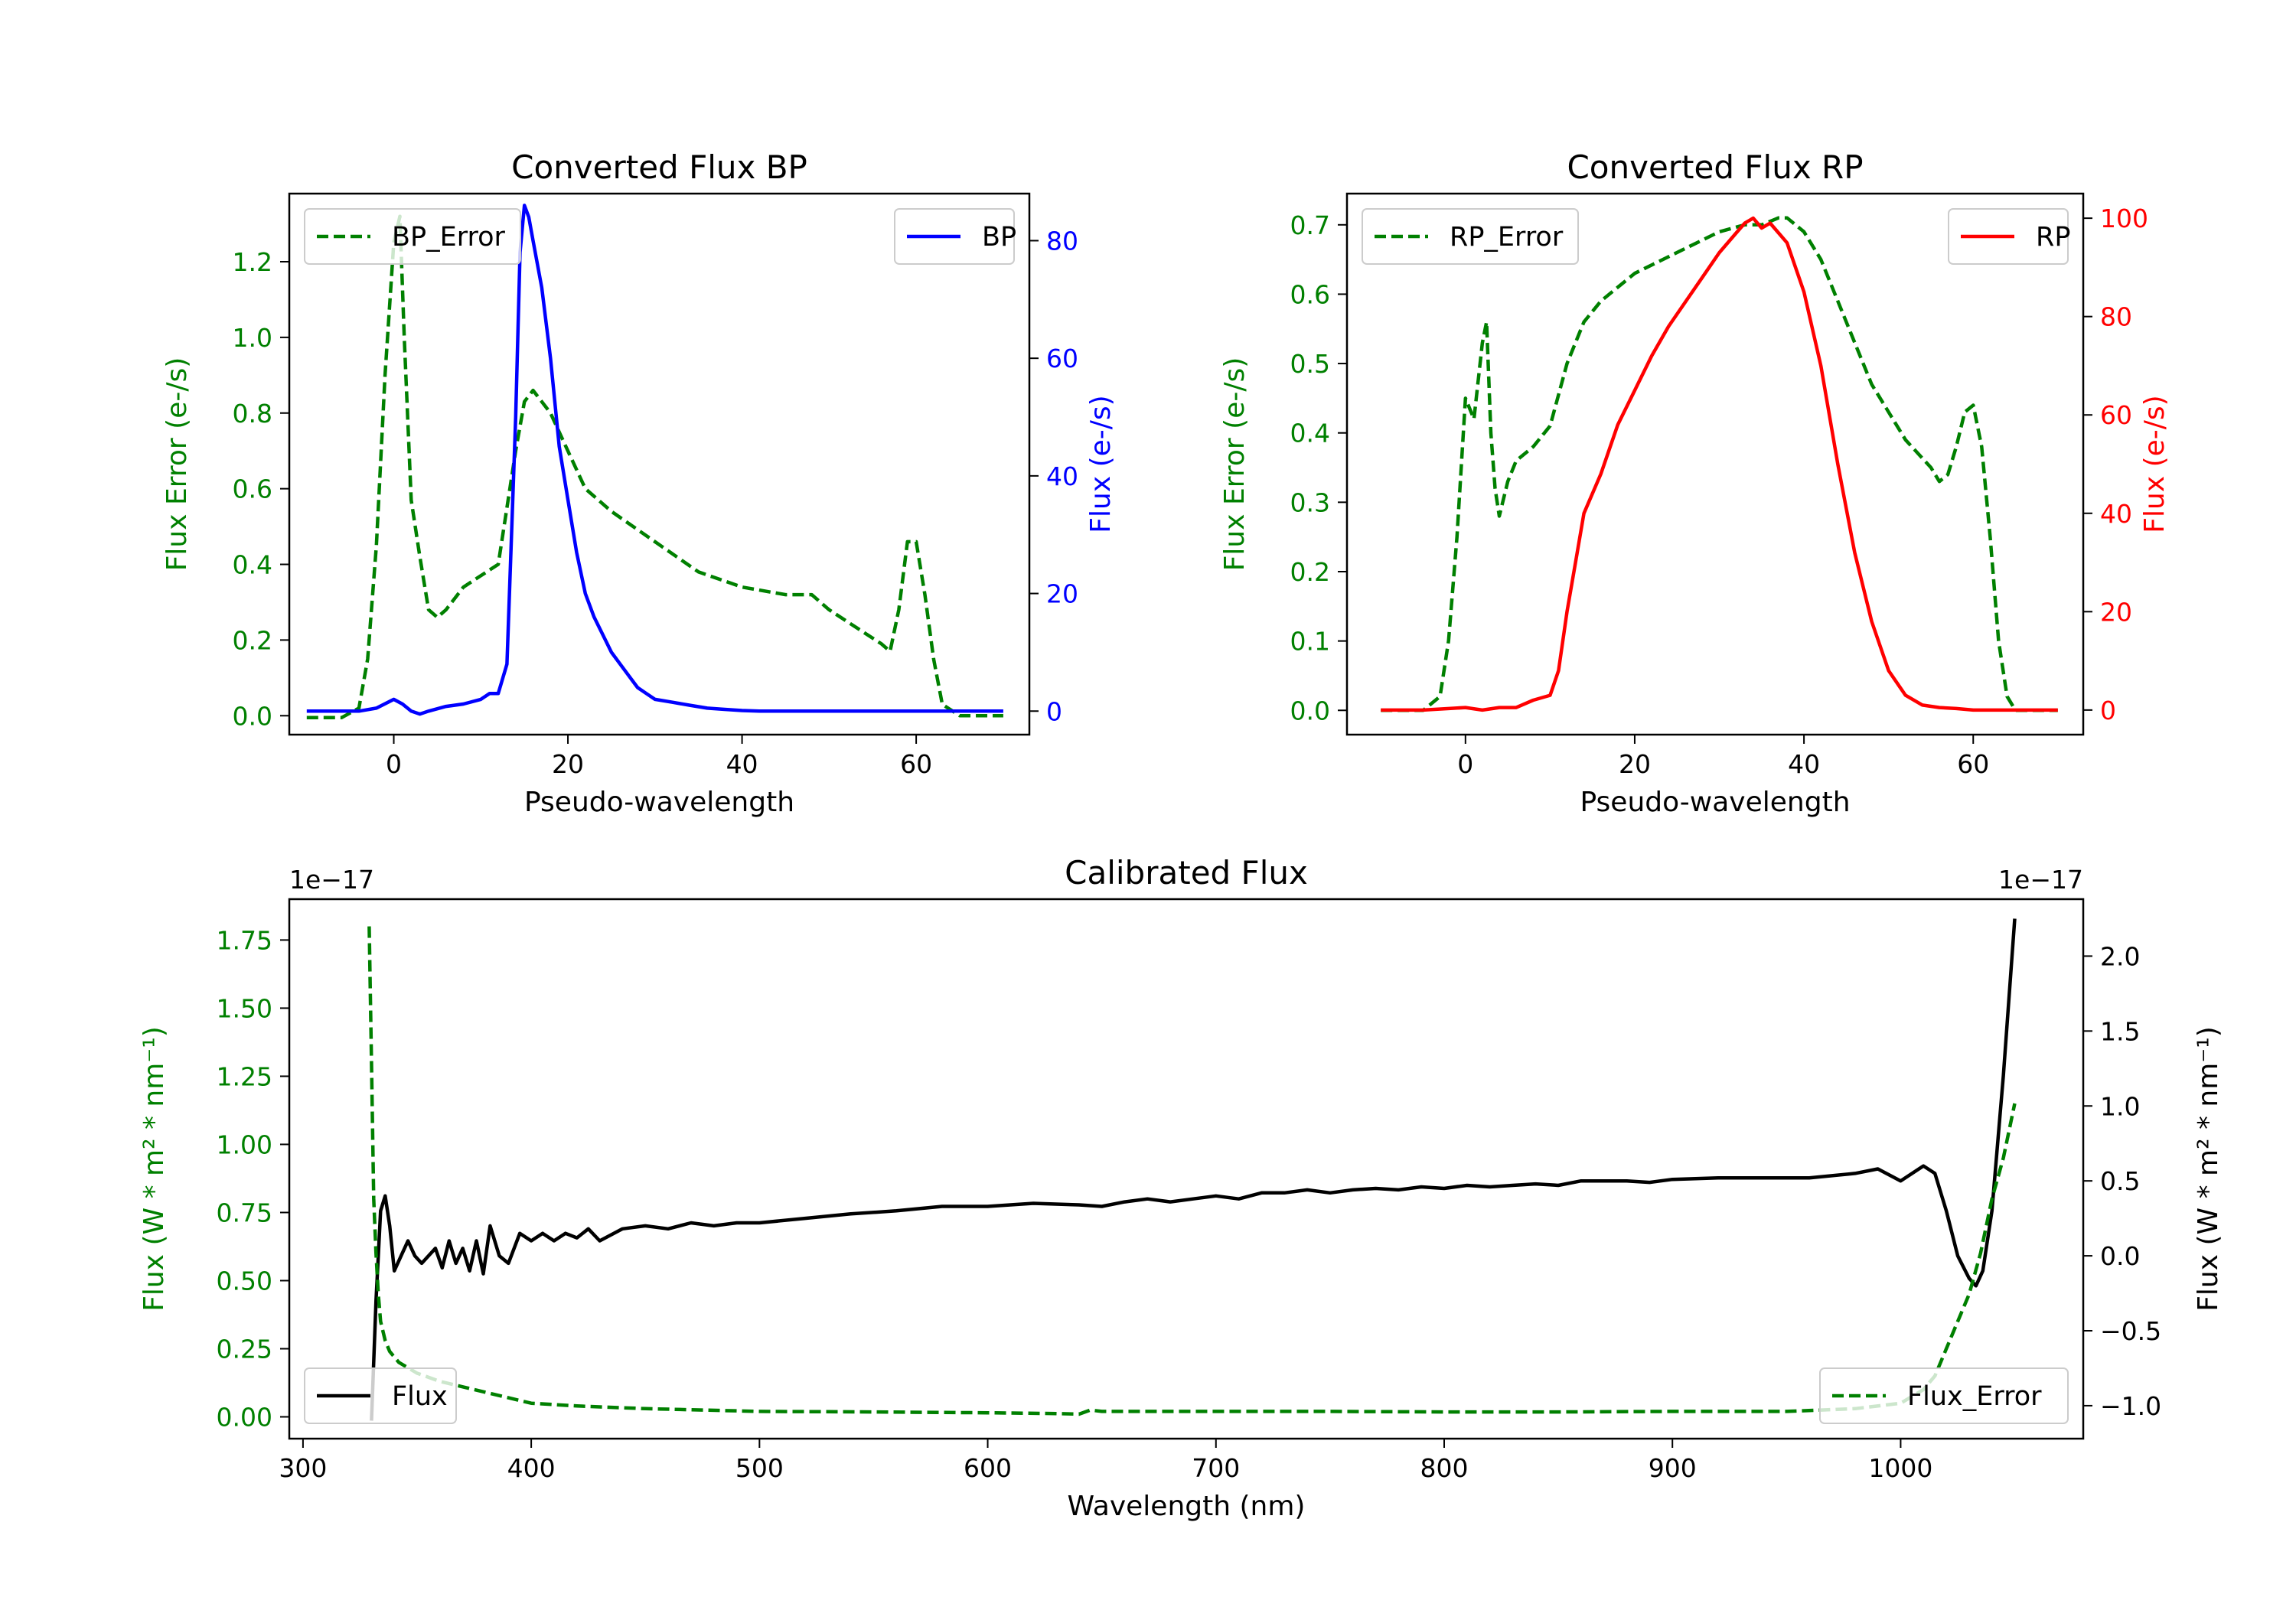 This screenshot has height=1607, width=2296. I want to click on left-y-axis-label: Flux (W * m² * nm⁻¹), so click(154, 1169).